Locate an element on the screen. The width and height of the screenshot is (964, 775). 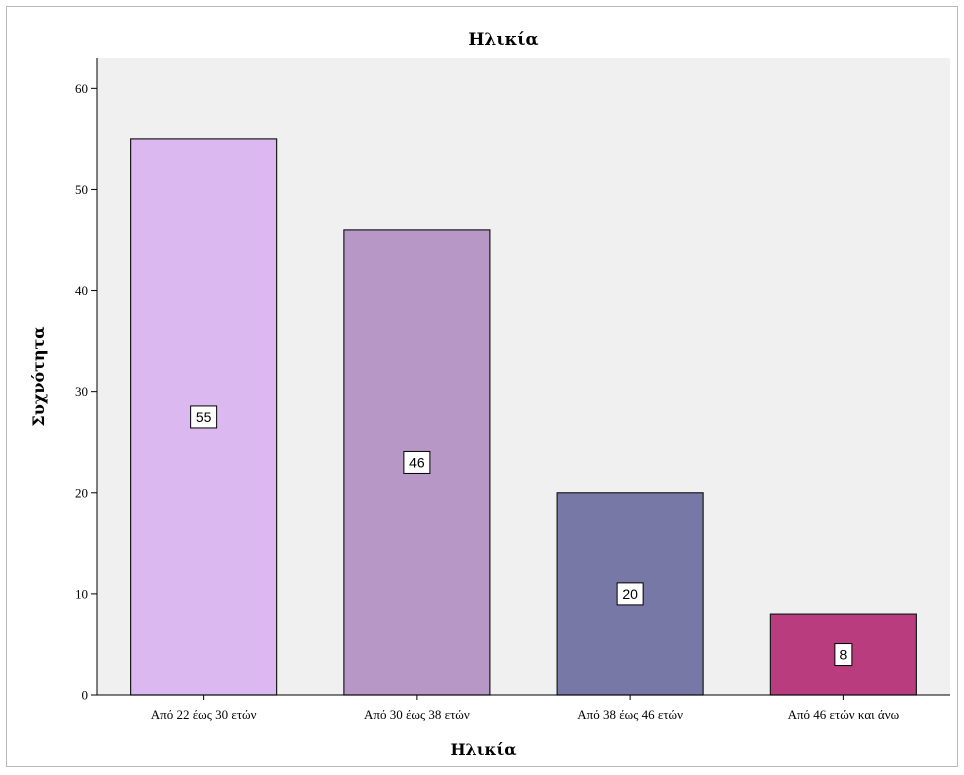
data-label: 20 is located at coordinates (630, 594).